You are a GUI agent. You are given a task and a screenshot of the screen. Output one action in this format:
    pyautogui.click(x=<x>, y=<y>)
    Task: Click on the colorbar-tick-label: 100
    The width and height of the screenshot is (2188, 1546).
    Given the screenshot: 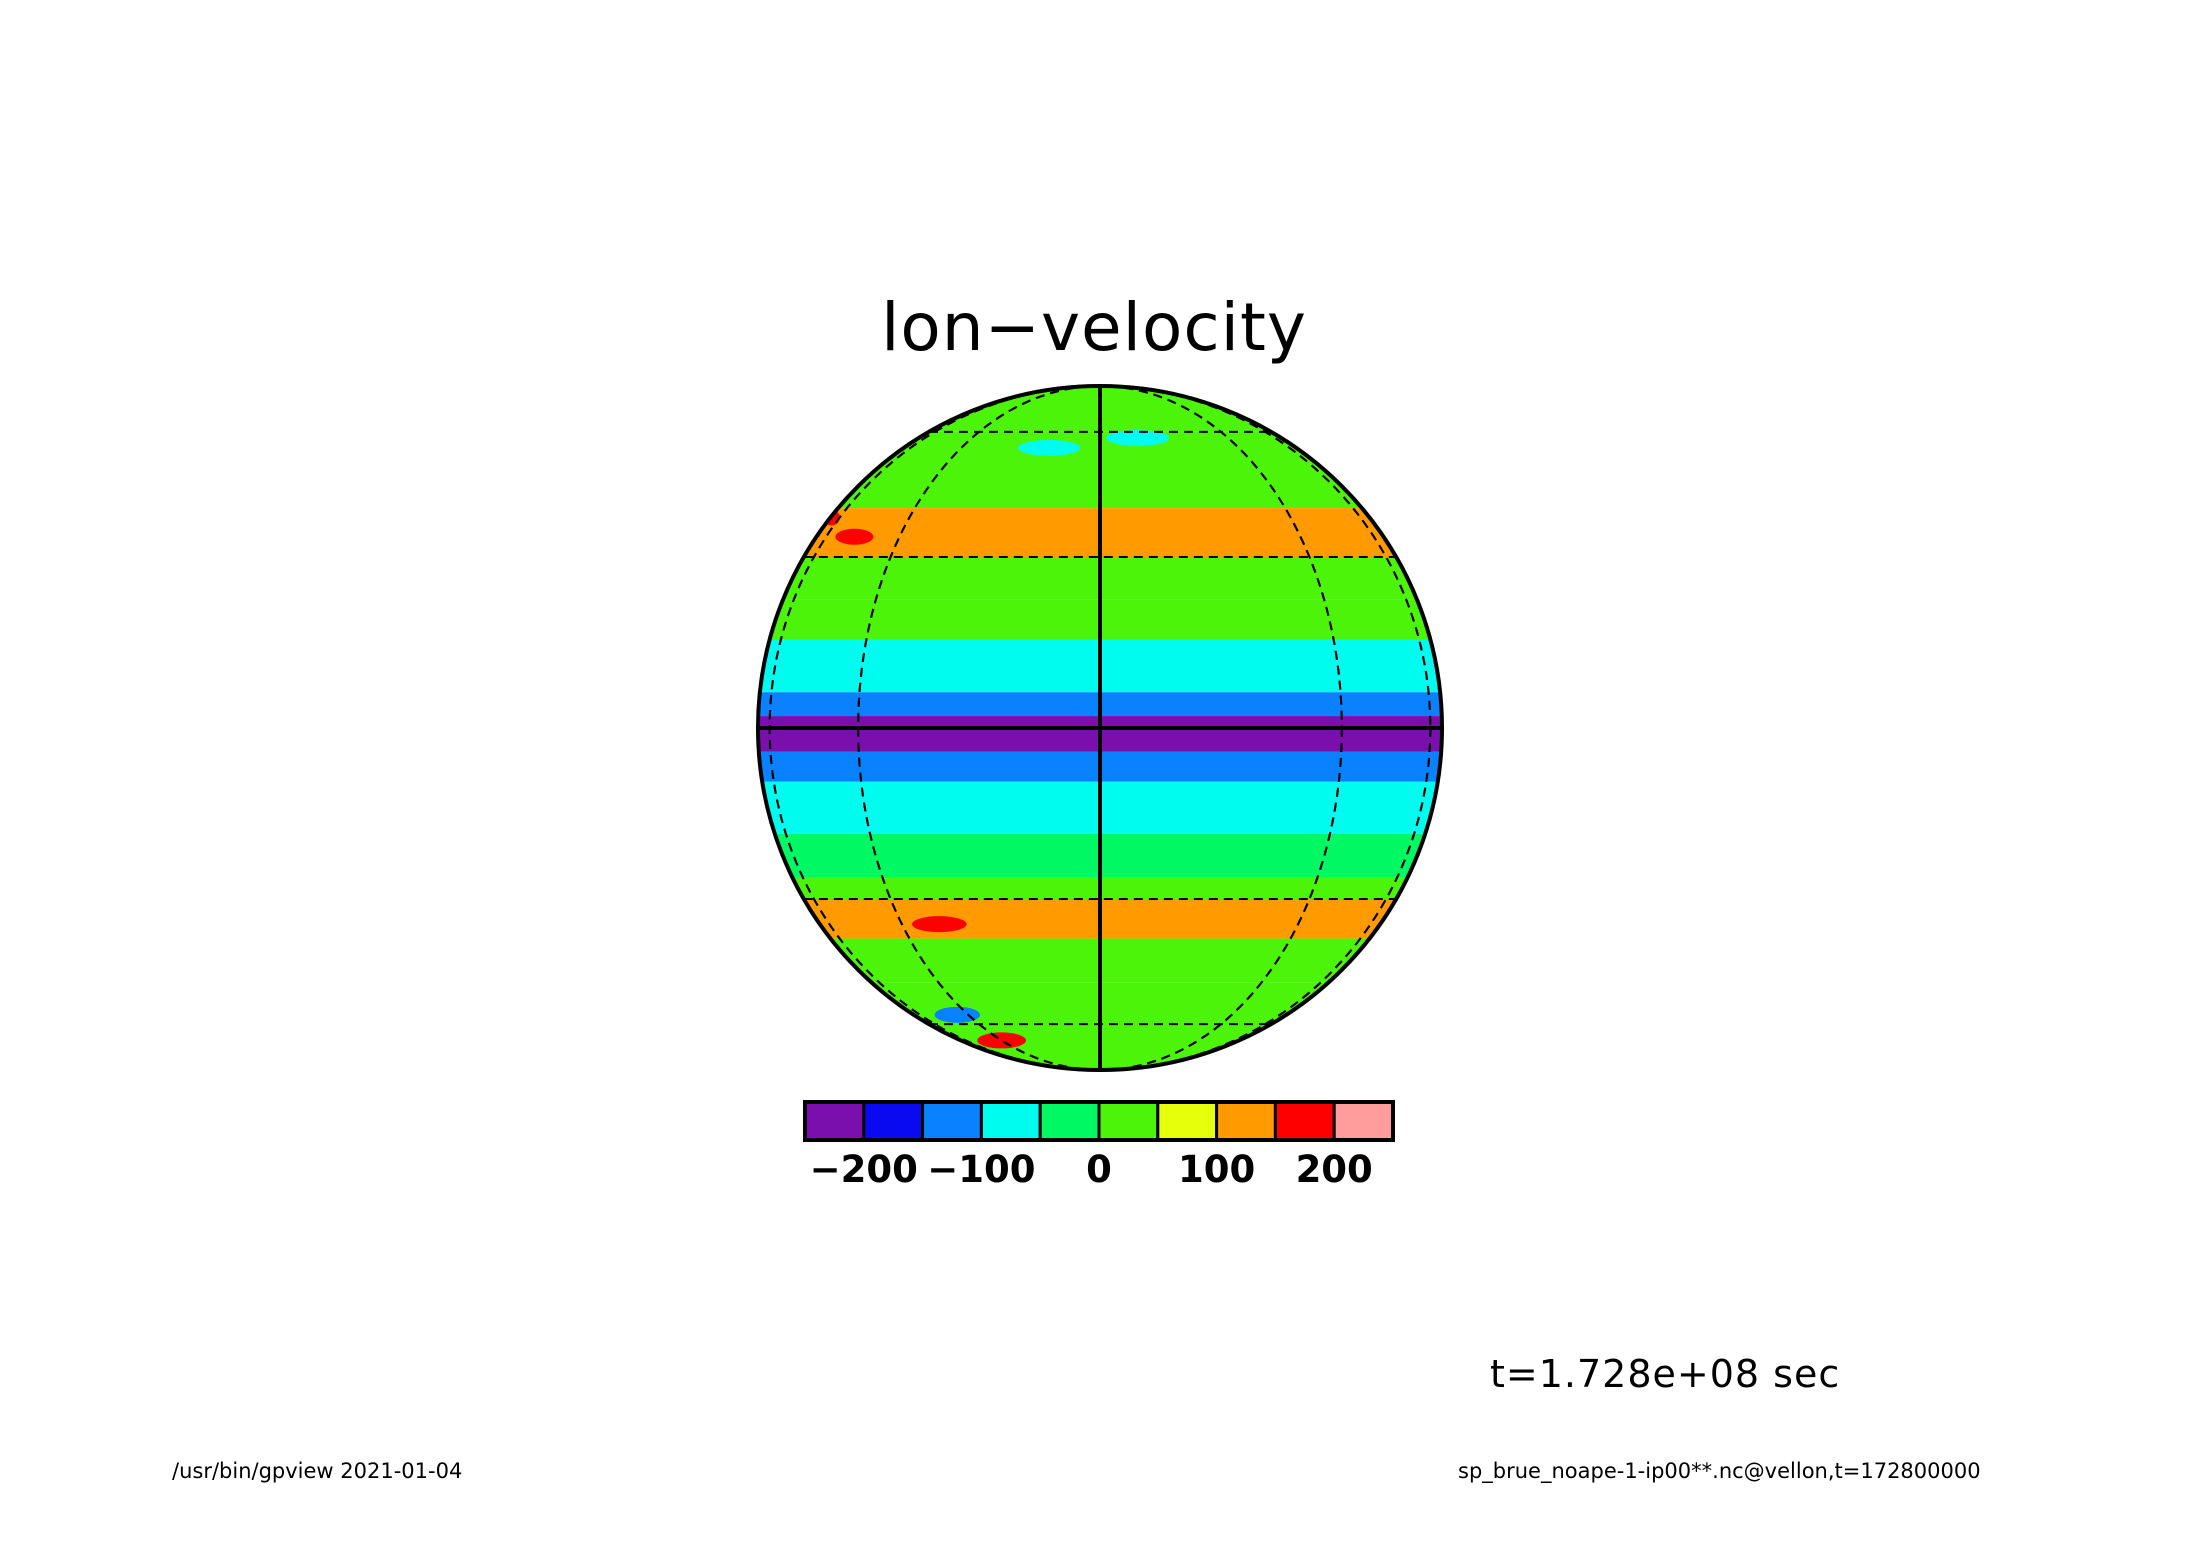 What is the action you would take?
    pyautogui.click(x=1216, y=1169)
    